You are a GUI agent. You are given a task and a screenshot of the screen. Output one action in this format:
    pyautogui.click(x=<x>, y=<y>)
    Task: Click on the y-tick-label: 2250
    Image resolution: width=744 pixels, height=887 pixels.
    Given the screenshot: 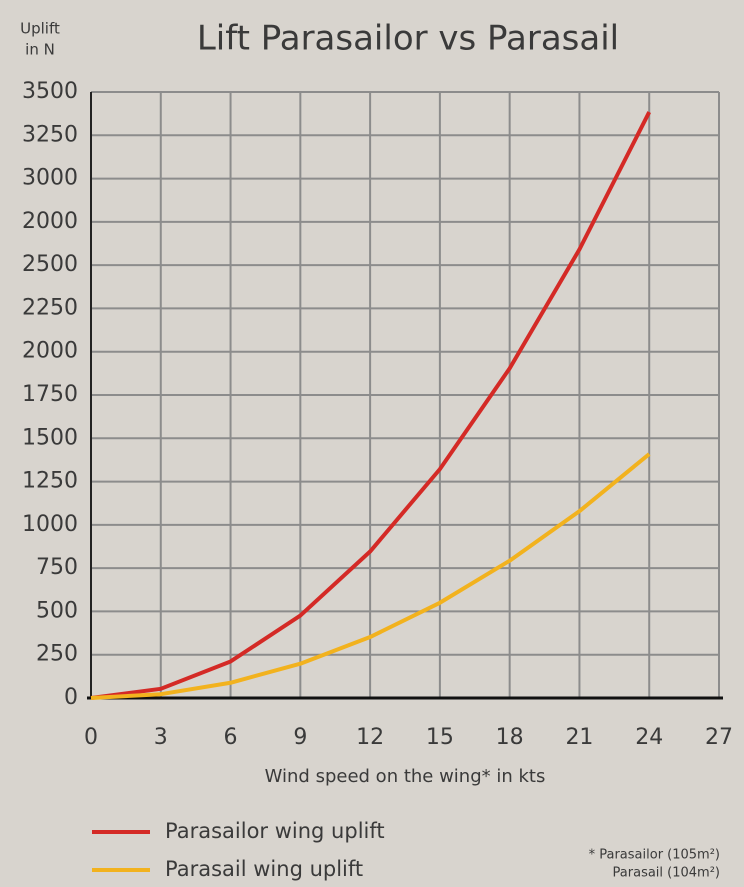 What is the action you would take?
    pyautogui.click(x=50, y=307)
    